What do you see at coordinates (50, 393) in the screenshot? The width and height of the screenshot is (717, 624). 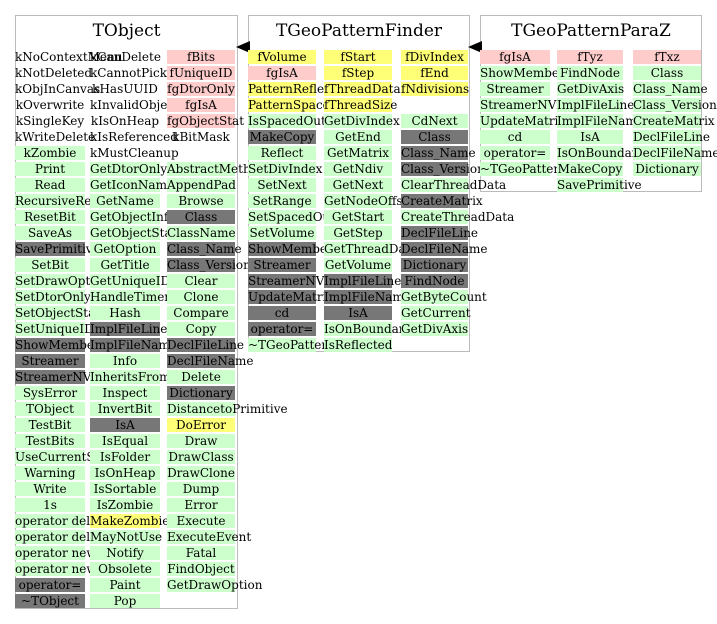 I see `member-cell: SysError` at bounding box center [50, 393].